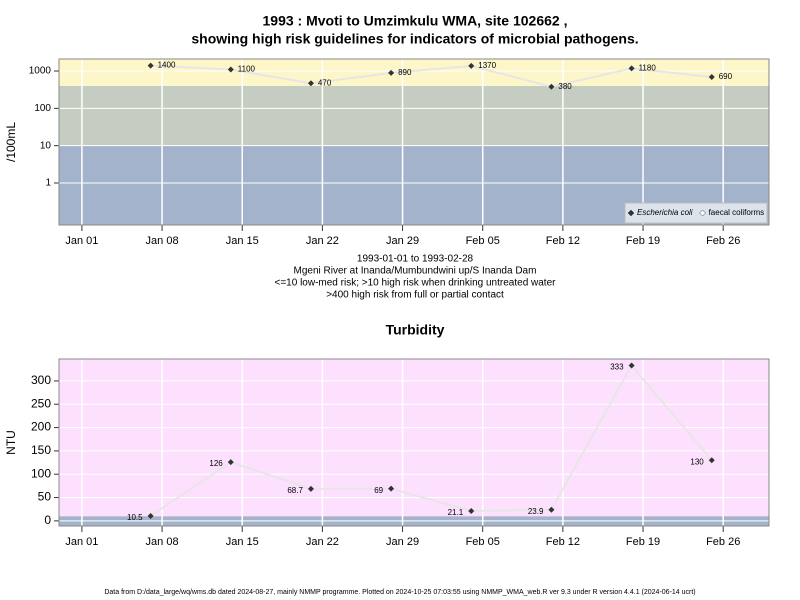 The width and height of the screenshot is (800, 600). I want to click on y-axis-label: /100mL, so click(11, 142).